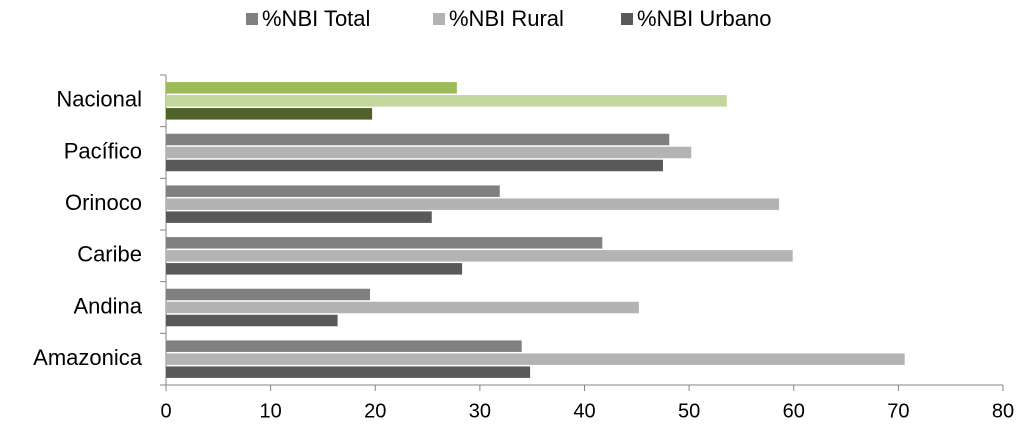 Image resolution: width=1022 pixels, height=430 pixels. I want to click on x-tick-label: 80, so click(1003, 411).